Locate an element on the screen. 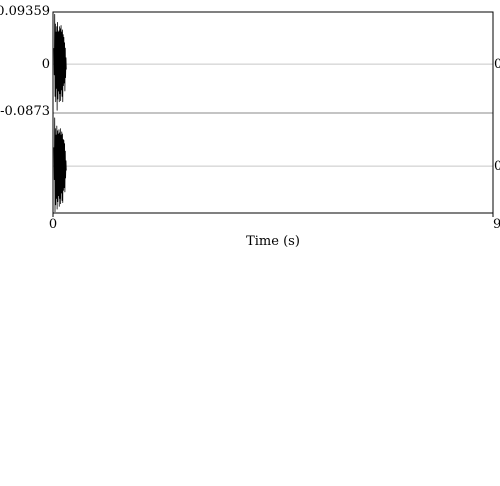 The image size is (500, 486). y-tick-label-channel-1-0: 0.09359 is located at coordinates (25, 11).